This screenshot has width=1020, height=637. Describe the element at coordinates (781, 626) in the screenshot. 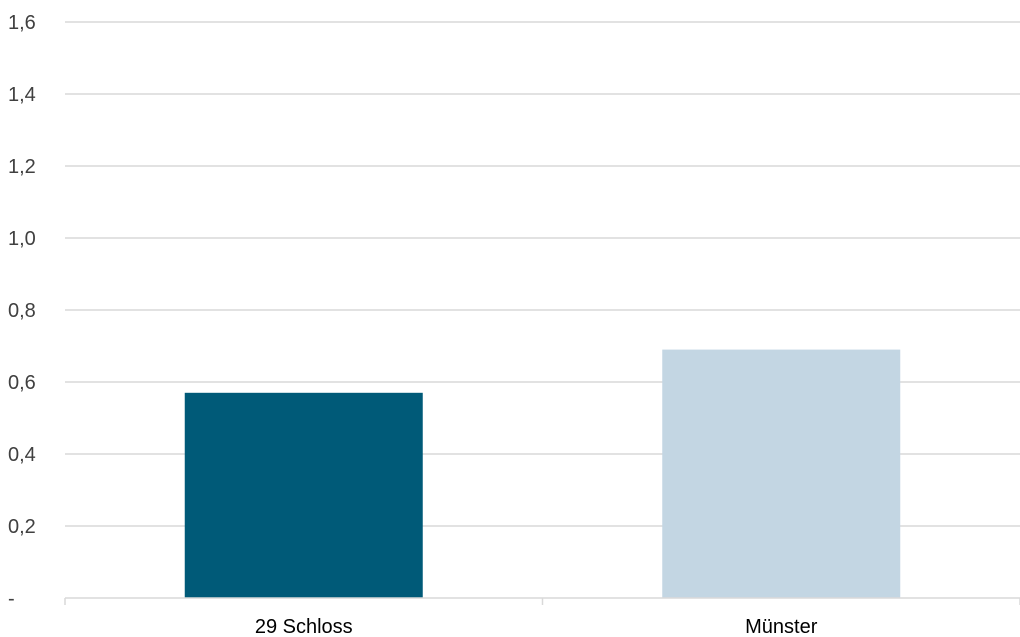

I see `x-category-label: Münster` at that location.